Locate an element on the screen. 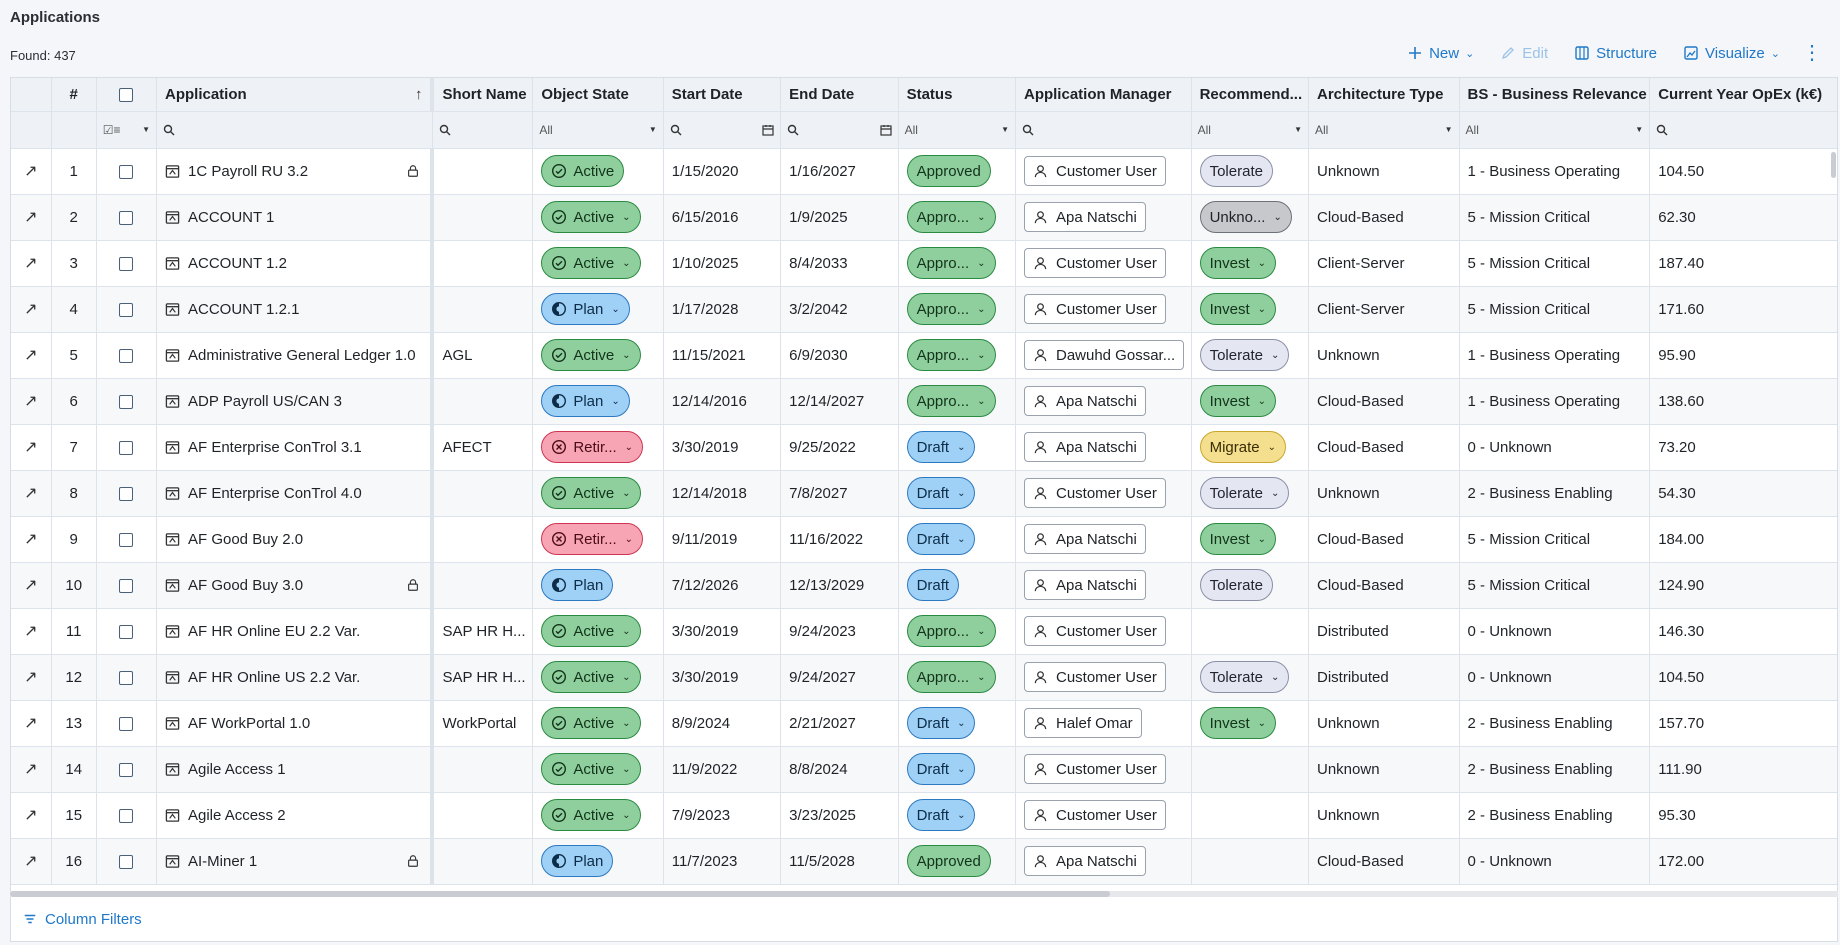 The width and height of the screenshot is (1840, 945). start-date-column-header: Start Date is located at coordinates (722, 95).